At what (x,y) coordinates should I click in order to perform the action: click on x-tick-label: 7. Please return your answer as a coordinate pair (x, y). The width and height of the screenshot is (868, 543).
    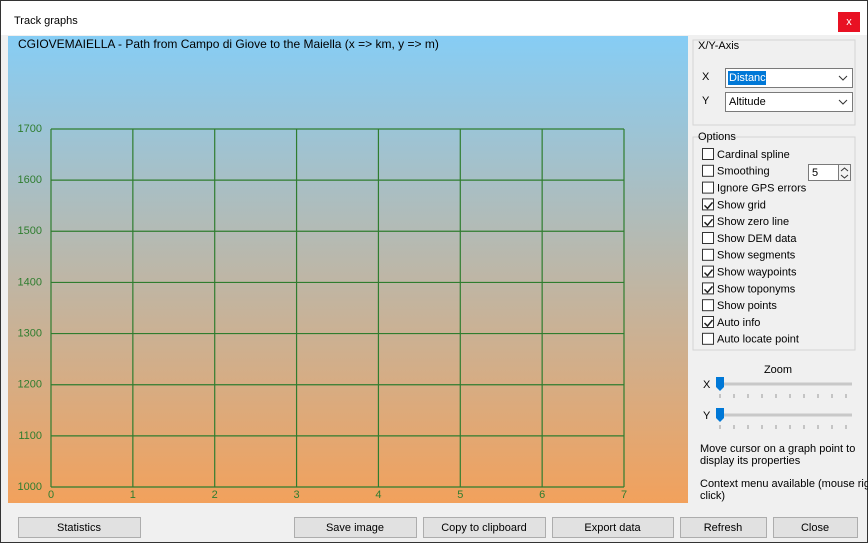
    Looking at the image, I should click on (624, 495).